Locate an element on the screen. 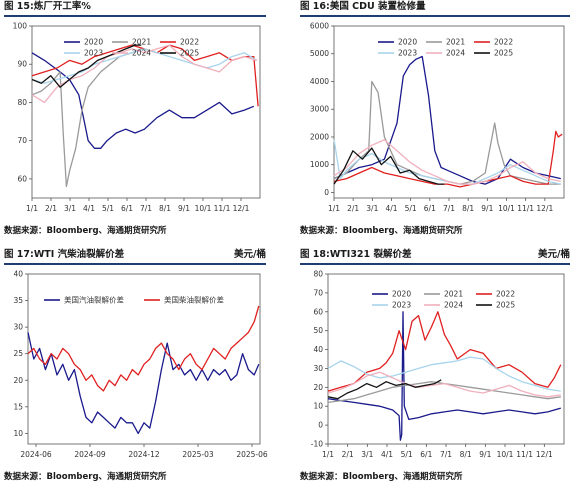 This screenshot has width=574, height=486. unit-label: 美元/桶 is located at coordinates (250, 254).